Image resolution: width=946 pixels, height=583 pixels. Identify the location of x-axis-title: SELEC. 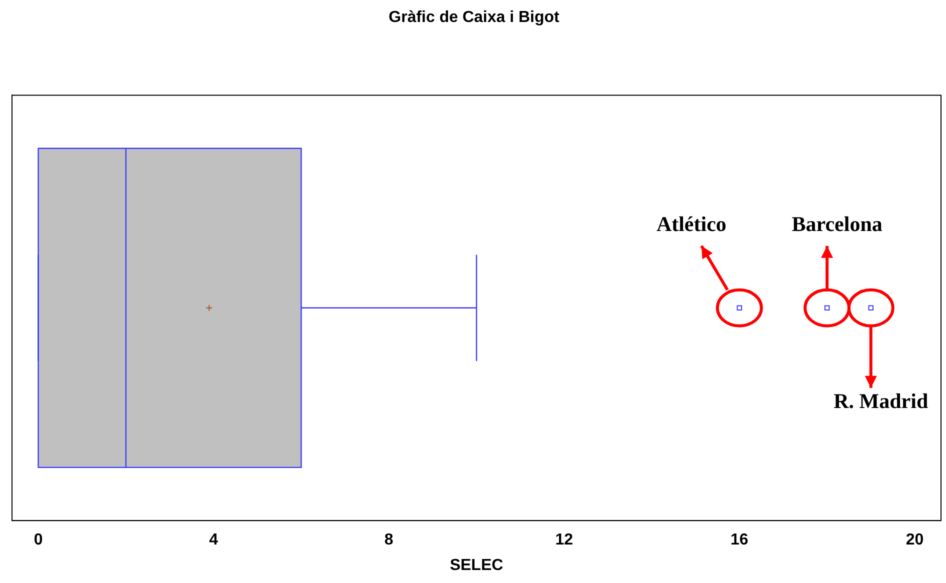
(477, 565).